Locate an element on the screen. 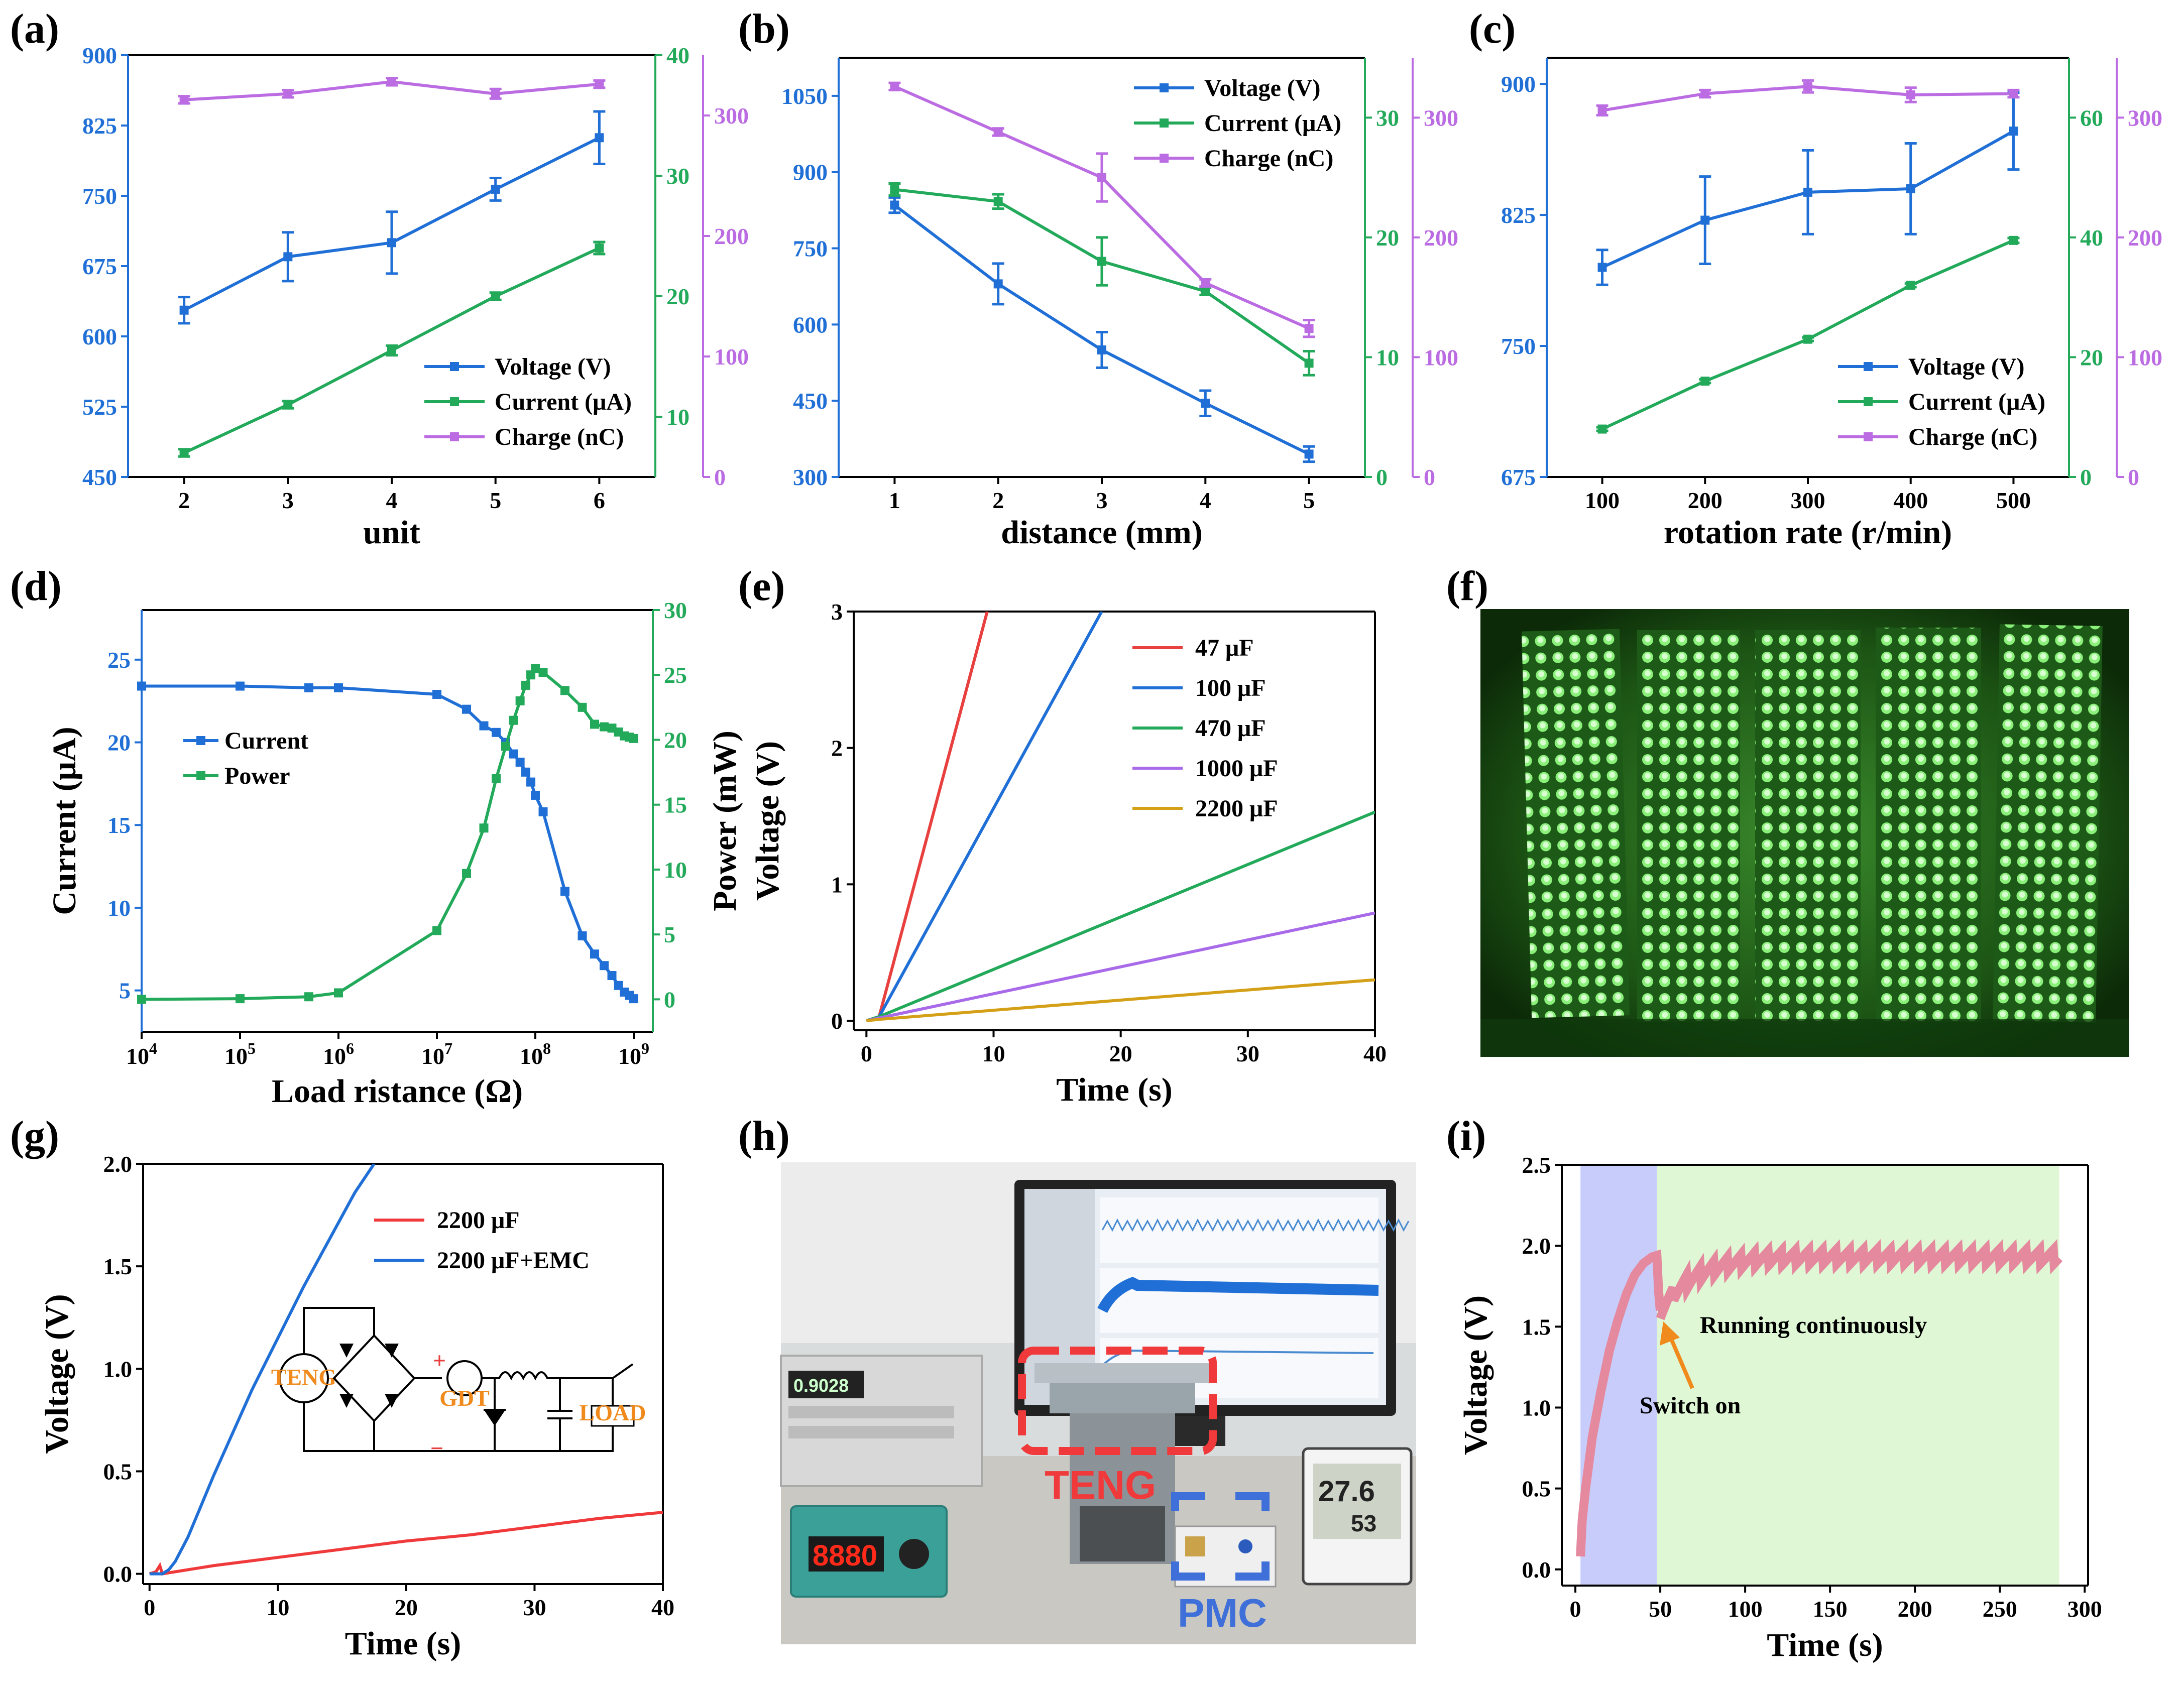 The width and height of the screenshot is (2184, 1689). right-tick-label: 0 is located at coordinates (1382, 477).